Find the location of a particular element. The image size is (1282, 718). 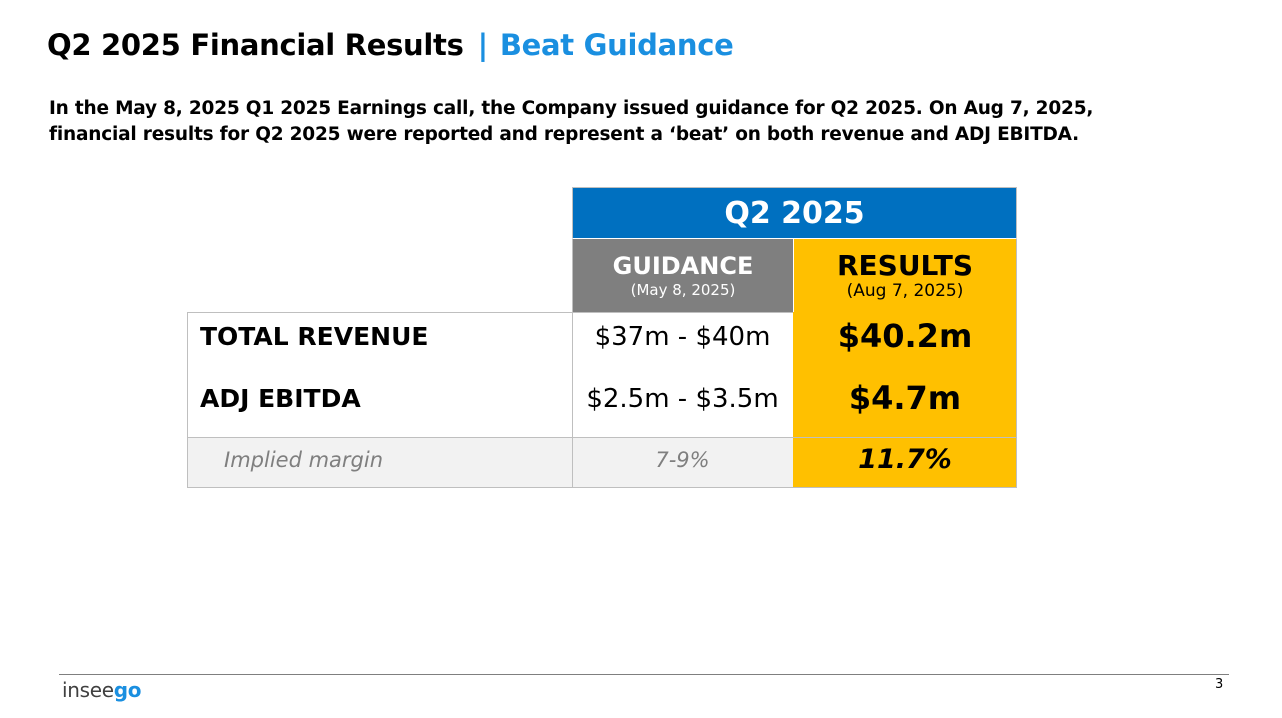

logo-accent: go is located at coordinates (127, 690).